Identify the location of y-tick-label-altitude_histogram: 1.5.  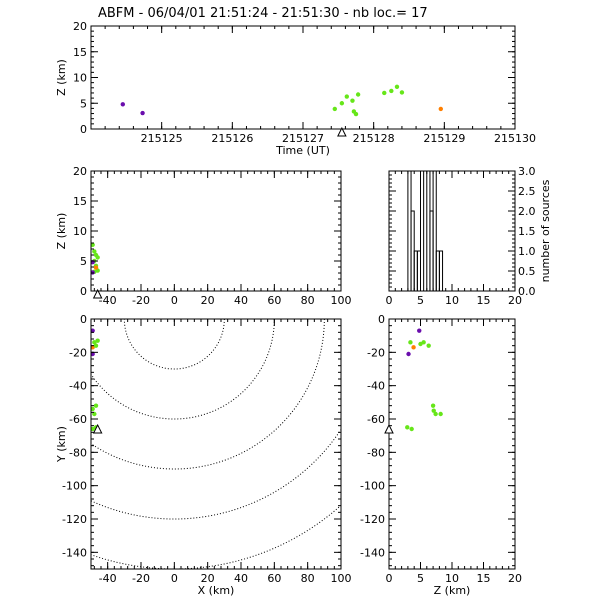
(527, 231).